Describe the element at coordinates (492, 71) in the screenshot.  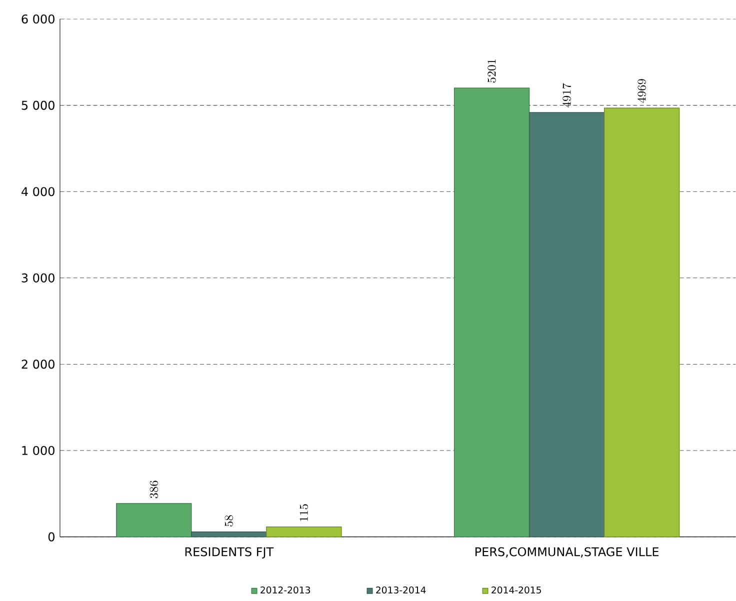
I see `data-label: 5201` at that location.